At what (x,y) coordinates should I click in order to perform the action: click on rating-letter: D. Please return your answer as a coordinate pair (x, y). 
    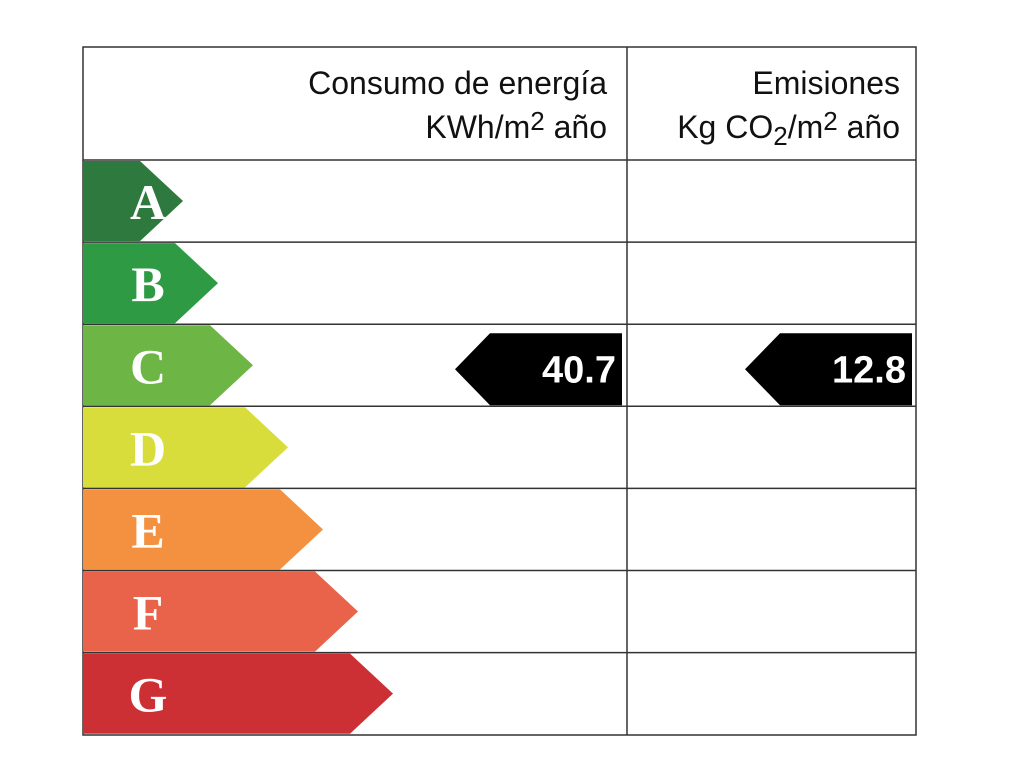
    Looking at the image, I should click on (148, 448).